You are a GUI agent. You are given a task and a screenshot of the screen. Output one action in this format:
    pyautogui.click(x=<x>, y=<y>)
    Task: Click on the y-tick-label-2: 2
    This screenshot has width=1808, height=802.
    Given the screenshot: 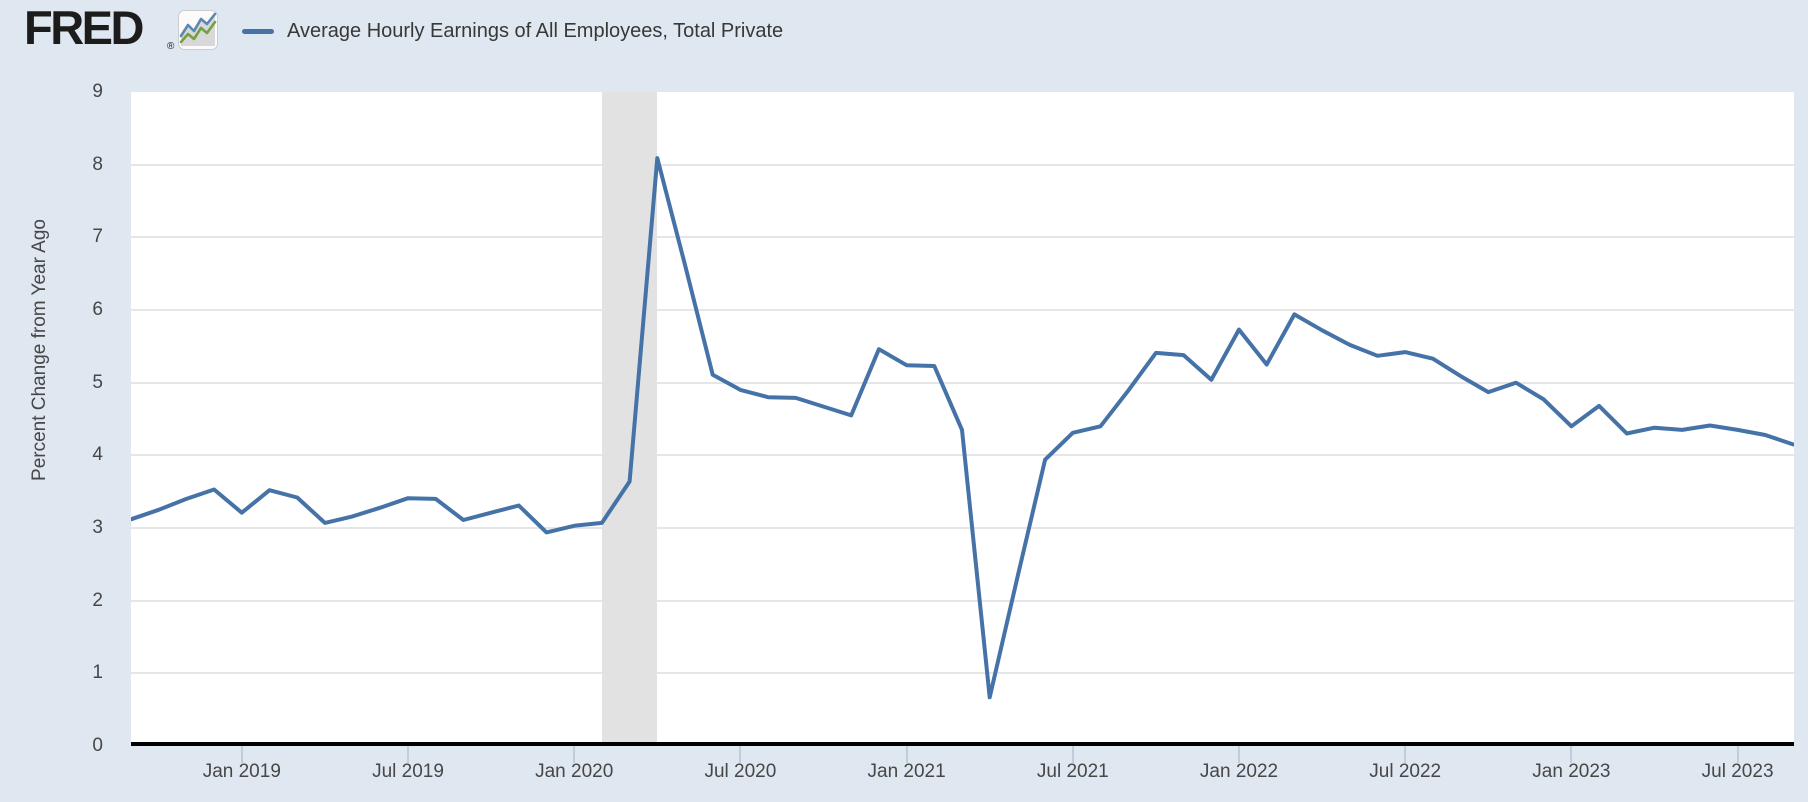 What is the action you would take?
    pyautogui.click(x=97, y=600)
    